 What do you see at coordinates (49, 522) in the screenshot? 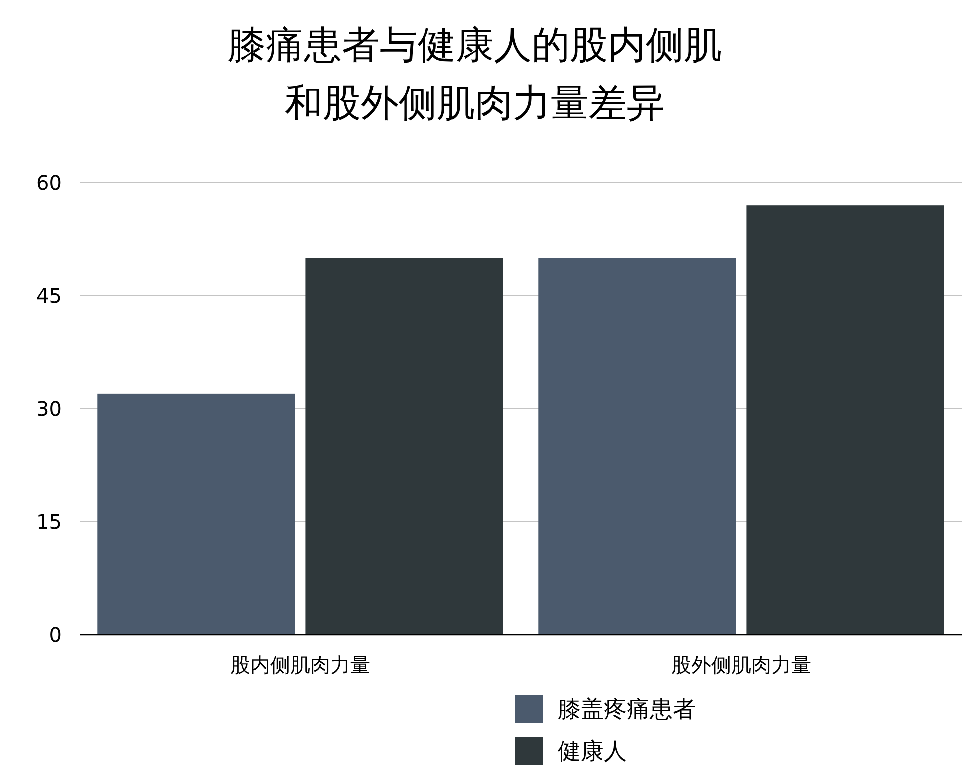
I see `y-tick-label: 15` at bounding box center [49, 522].